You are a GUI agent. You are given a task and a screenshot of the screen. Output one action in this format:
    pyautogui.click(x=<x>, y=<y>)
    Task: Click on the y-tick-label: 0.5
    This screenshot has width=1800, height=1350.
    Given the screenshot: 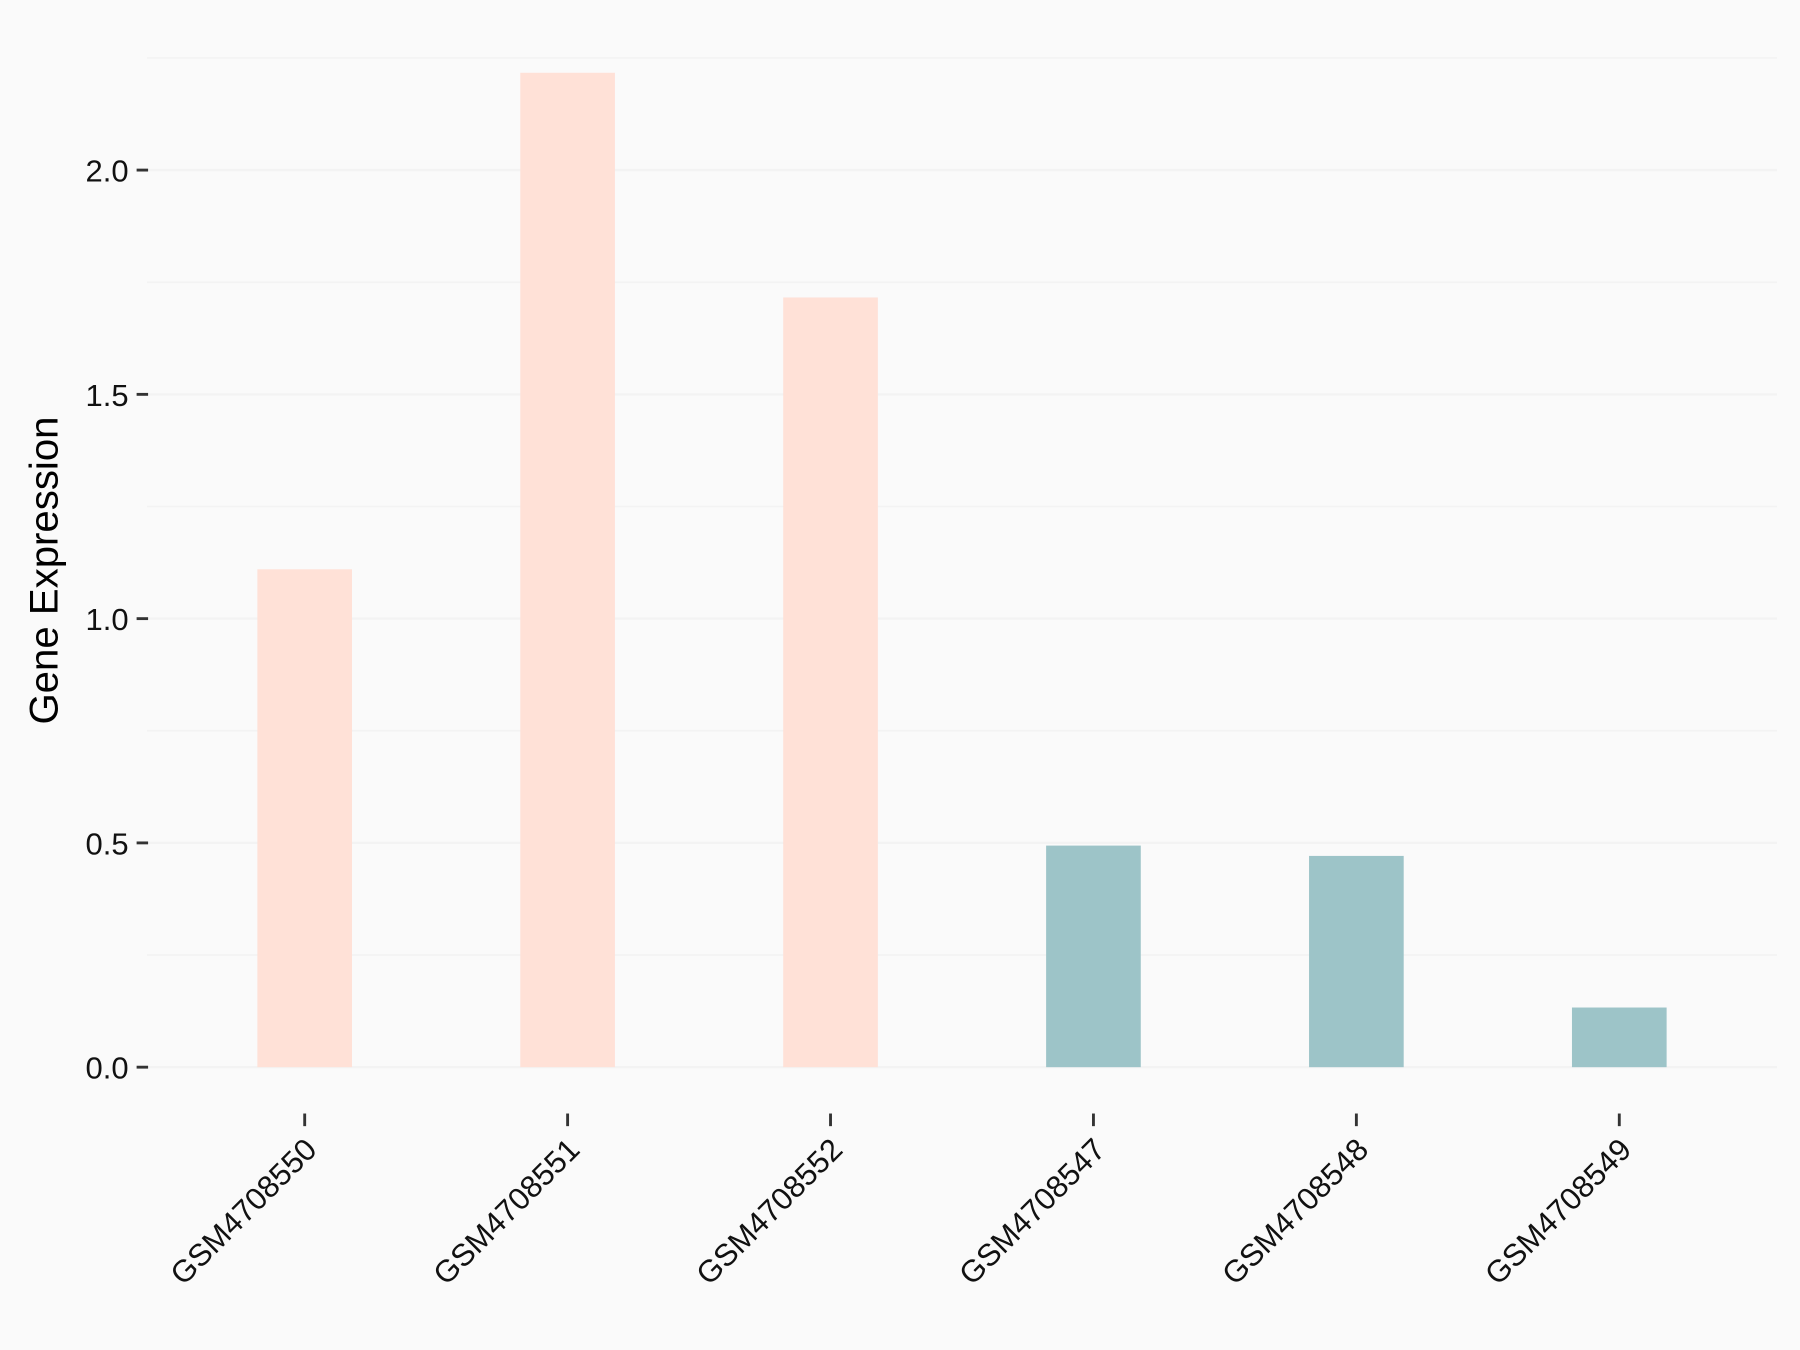 What is the action you would take?
    pyautogui.click(x=106, y=843)
    